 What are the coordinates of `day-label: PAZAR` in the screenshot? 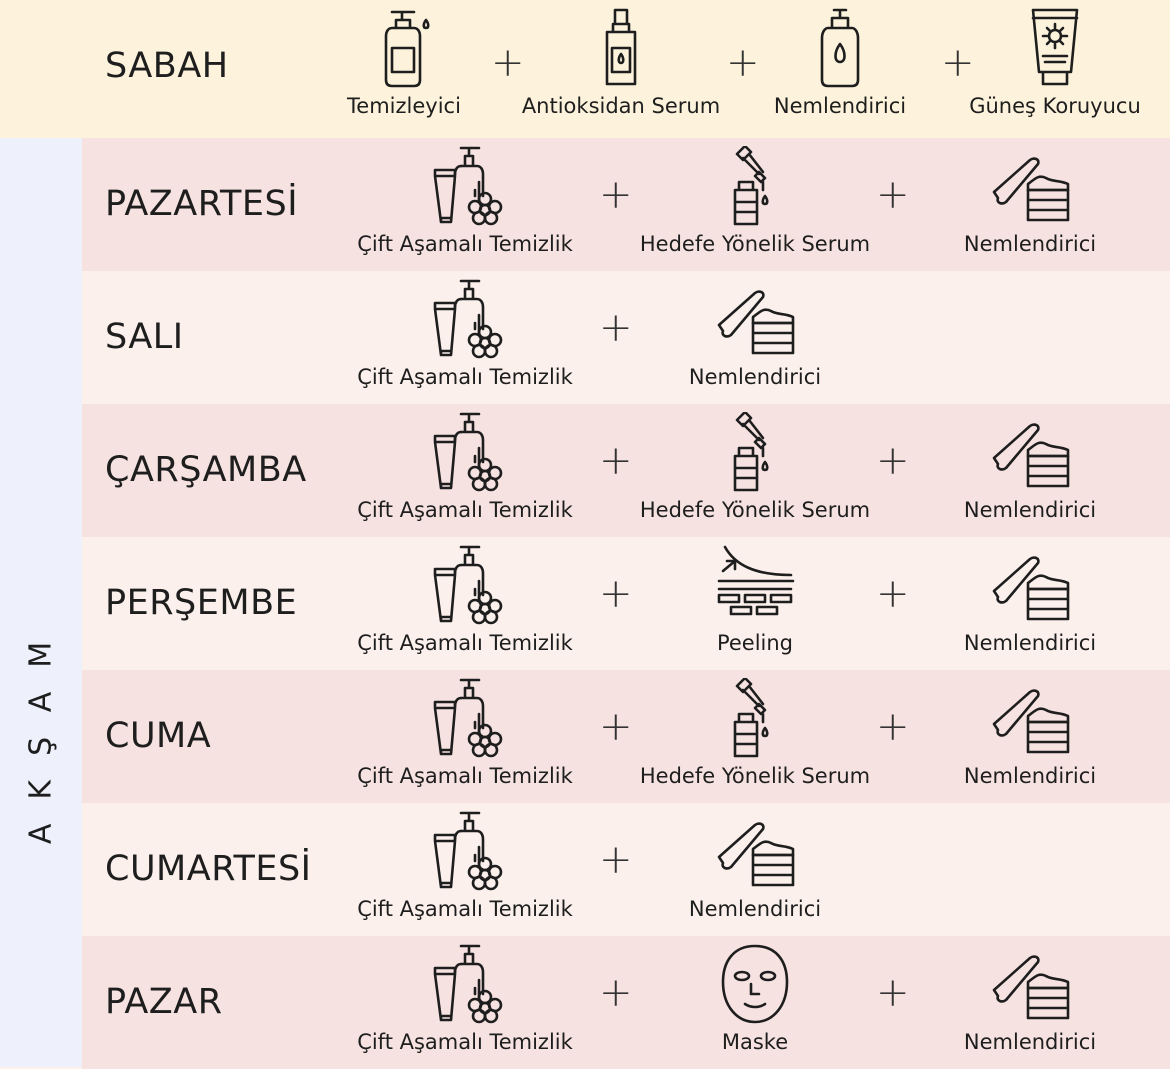 It's located at (164, 1002).